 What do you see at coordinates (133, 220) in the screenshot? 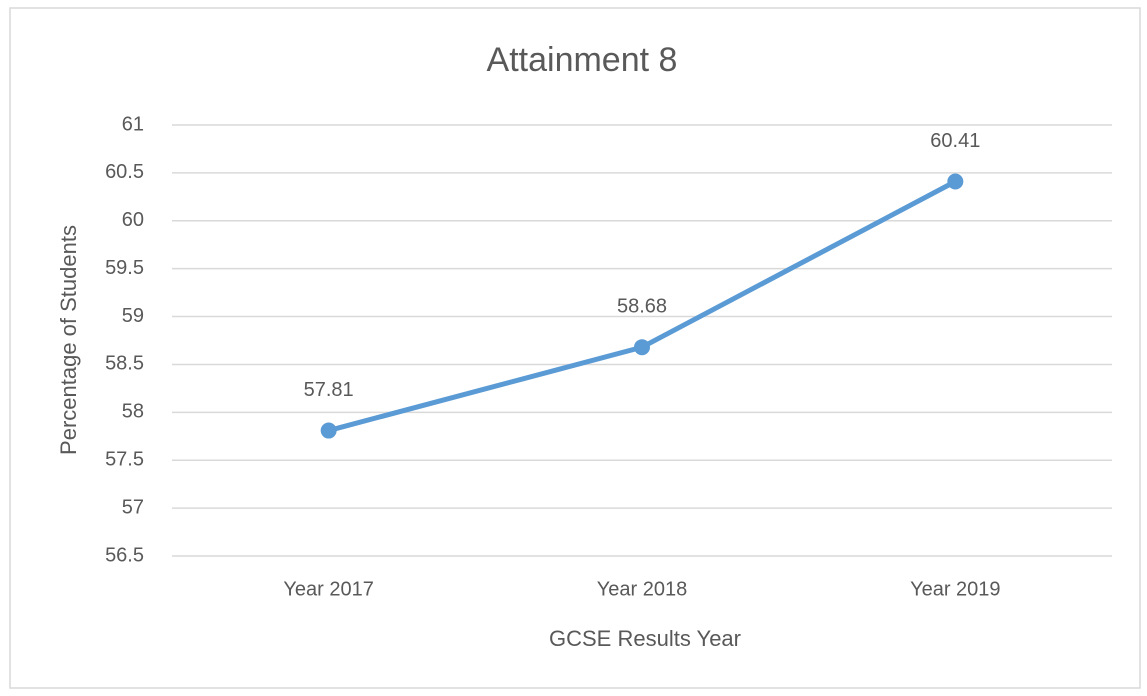
I see `y-tick-label: 60` at bounding box center [133, 220].